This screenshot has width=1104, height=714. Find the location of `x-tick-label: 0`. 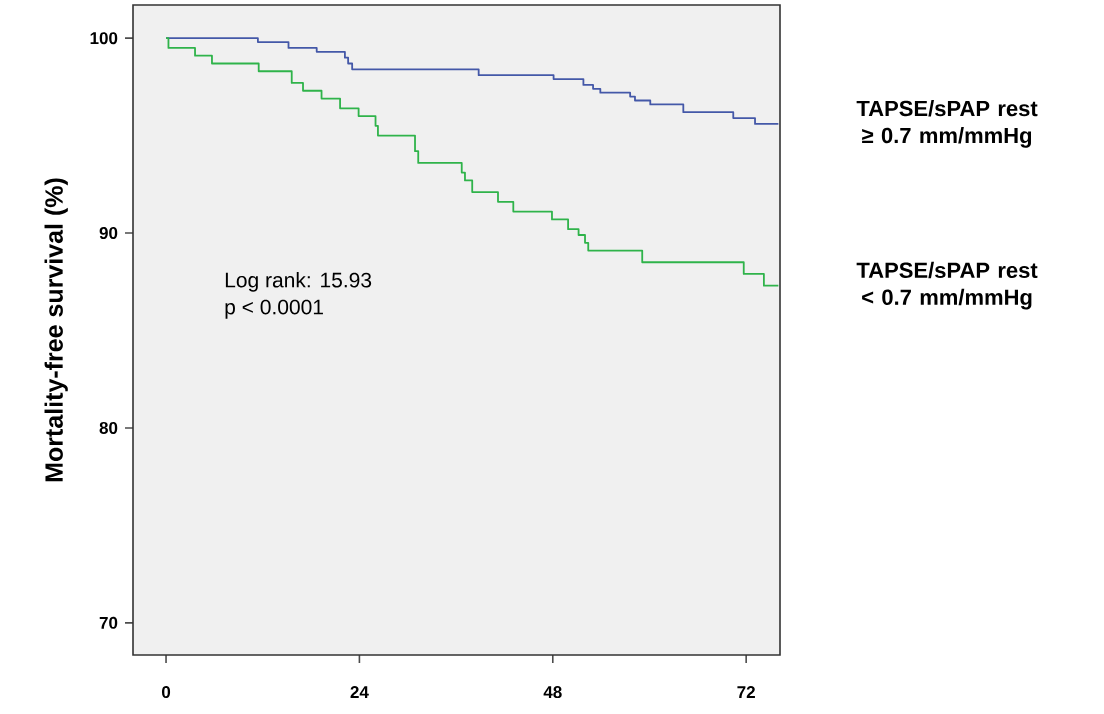

x-tick-label: 0 is located at coordinates (166, 692).